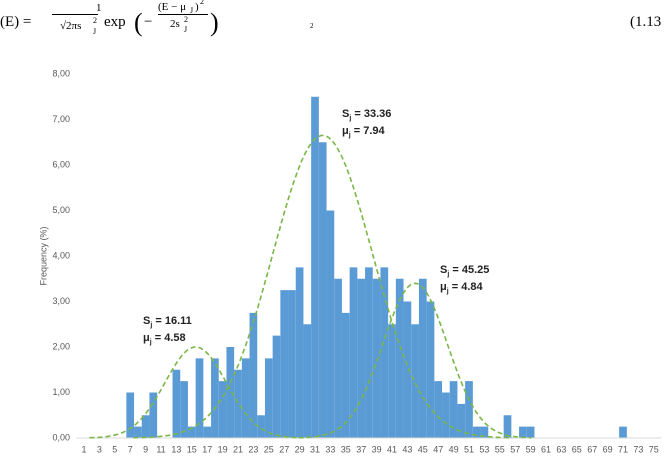 The image size is (666, 456). I want to click on x-tick-label: 27, so click(284, 449).